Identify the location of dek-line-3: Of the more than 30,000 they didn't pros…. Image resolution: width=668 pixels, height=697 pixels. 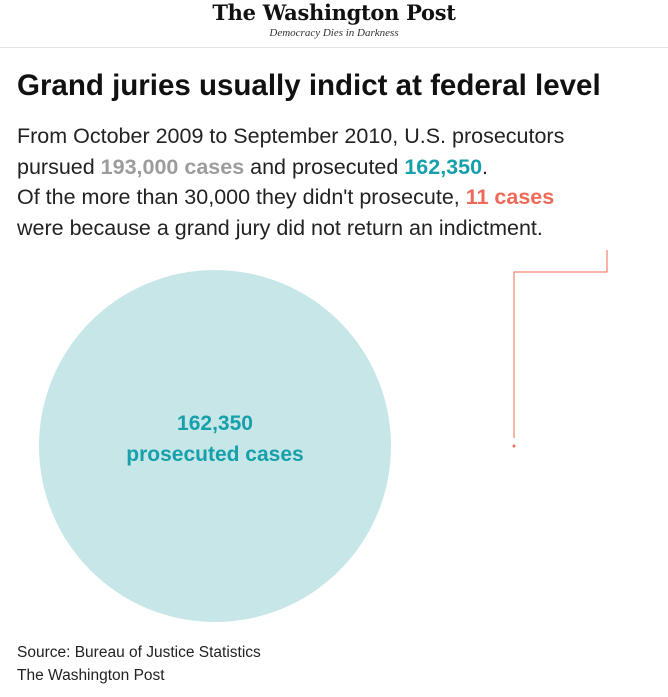
(337, 197).